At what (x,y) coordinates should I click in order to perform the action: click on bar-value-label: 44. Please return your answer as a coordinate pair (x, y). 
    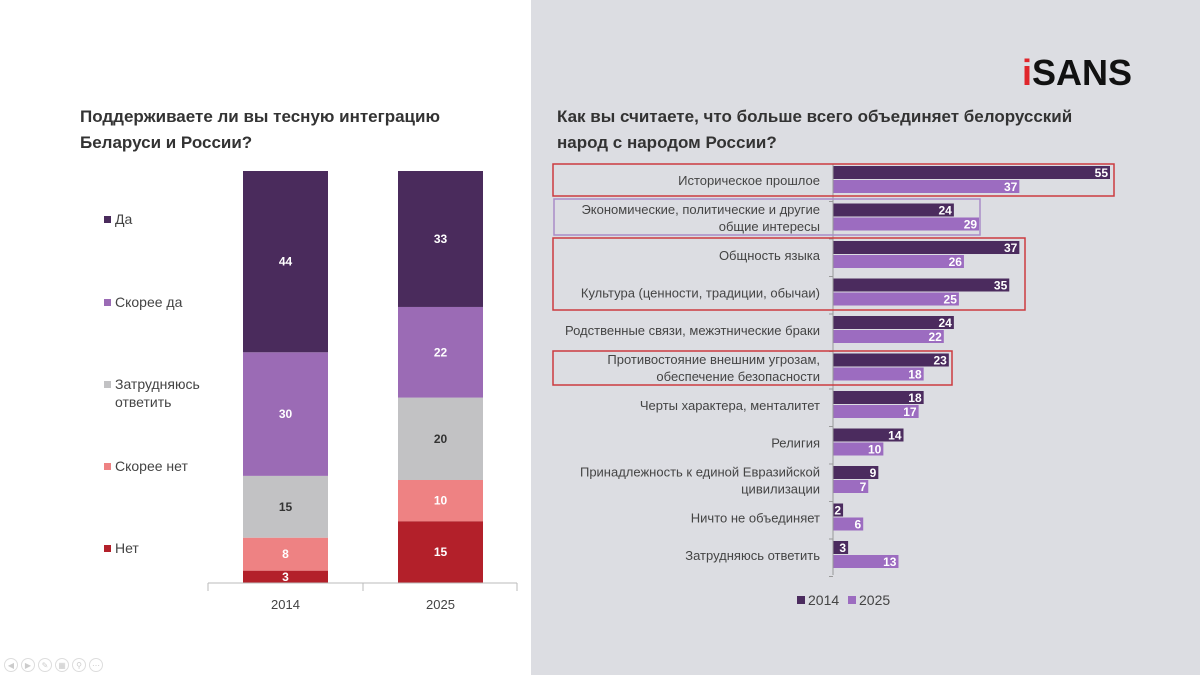
    Looking at the image, I should click on (286, 262).